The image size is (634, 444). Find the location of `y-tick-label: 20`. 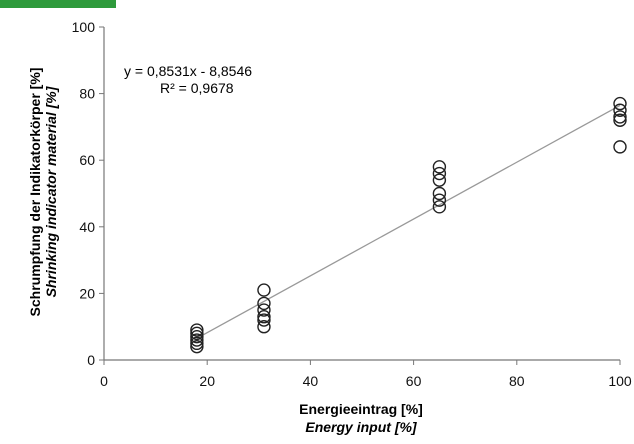

y-tick-label: 20 is located at coordinates (87, 293).